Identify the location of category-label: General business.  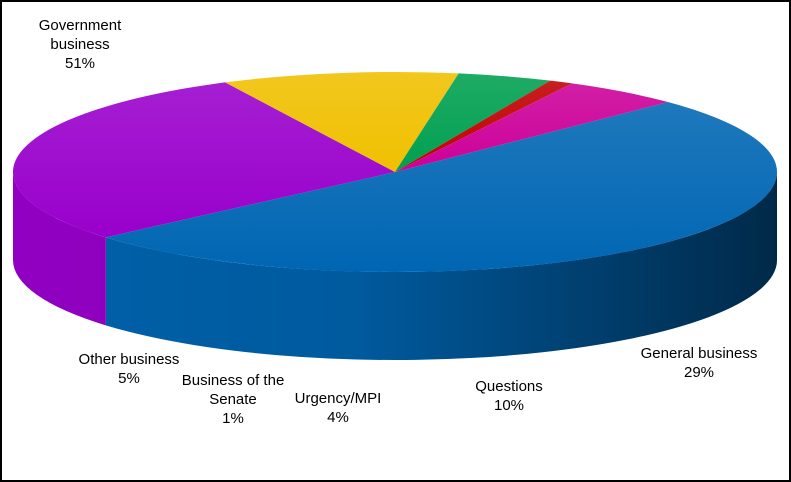
(699, 353).